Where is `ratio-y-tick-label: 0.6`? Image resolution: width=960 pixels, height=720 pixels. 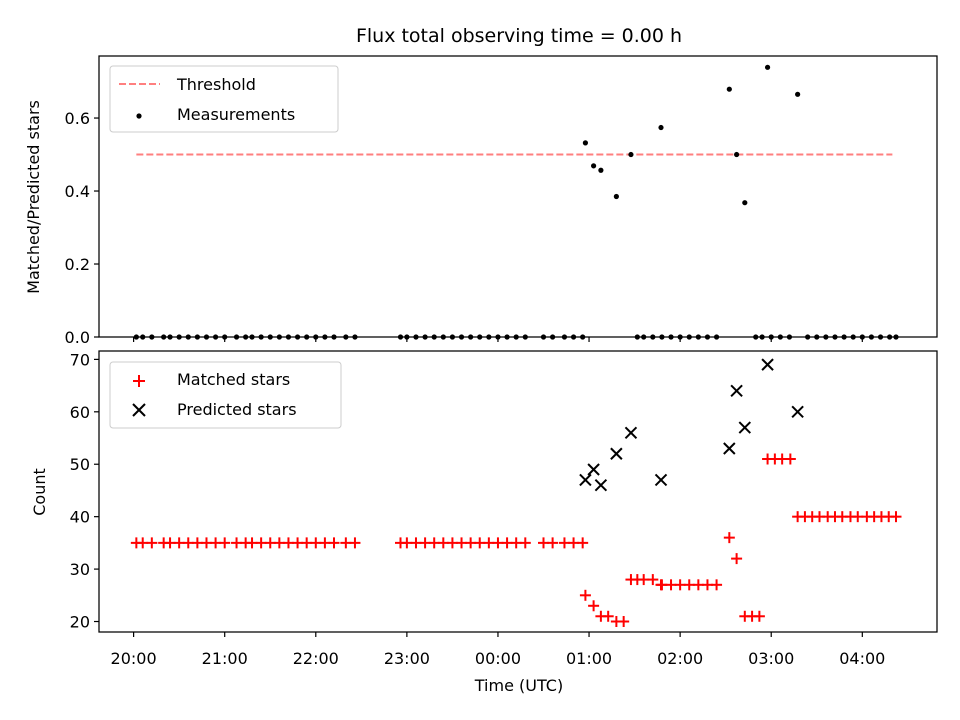 ratio-y-tick-label: 0.6 is located at coordinates (77, 118).